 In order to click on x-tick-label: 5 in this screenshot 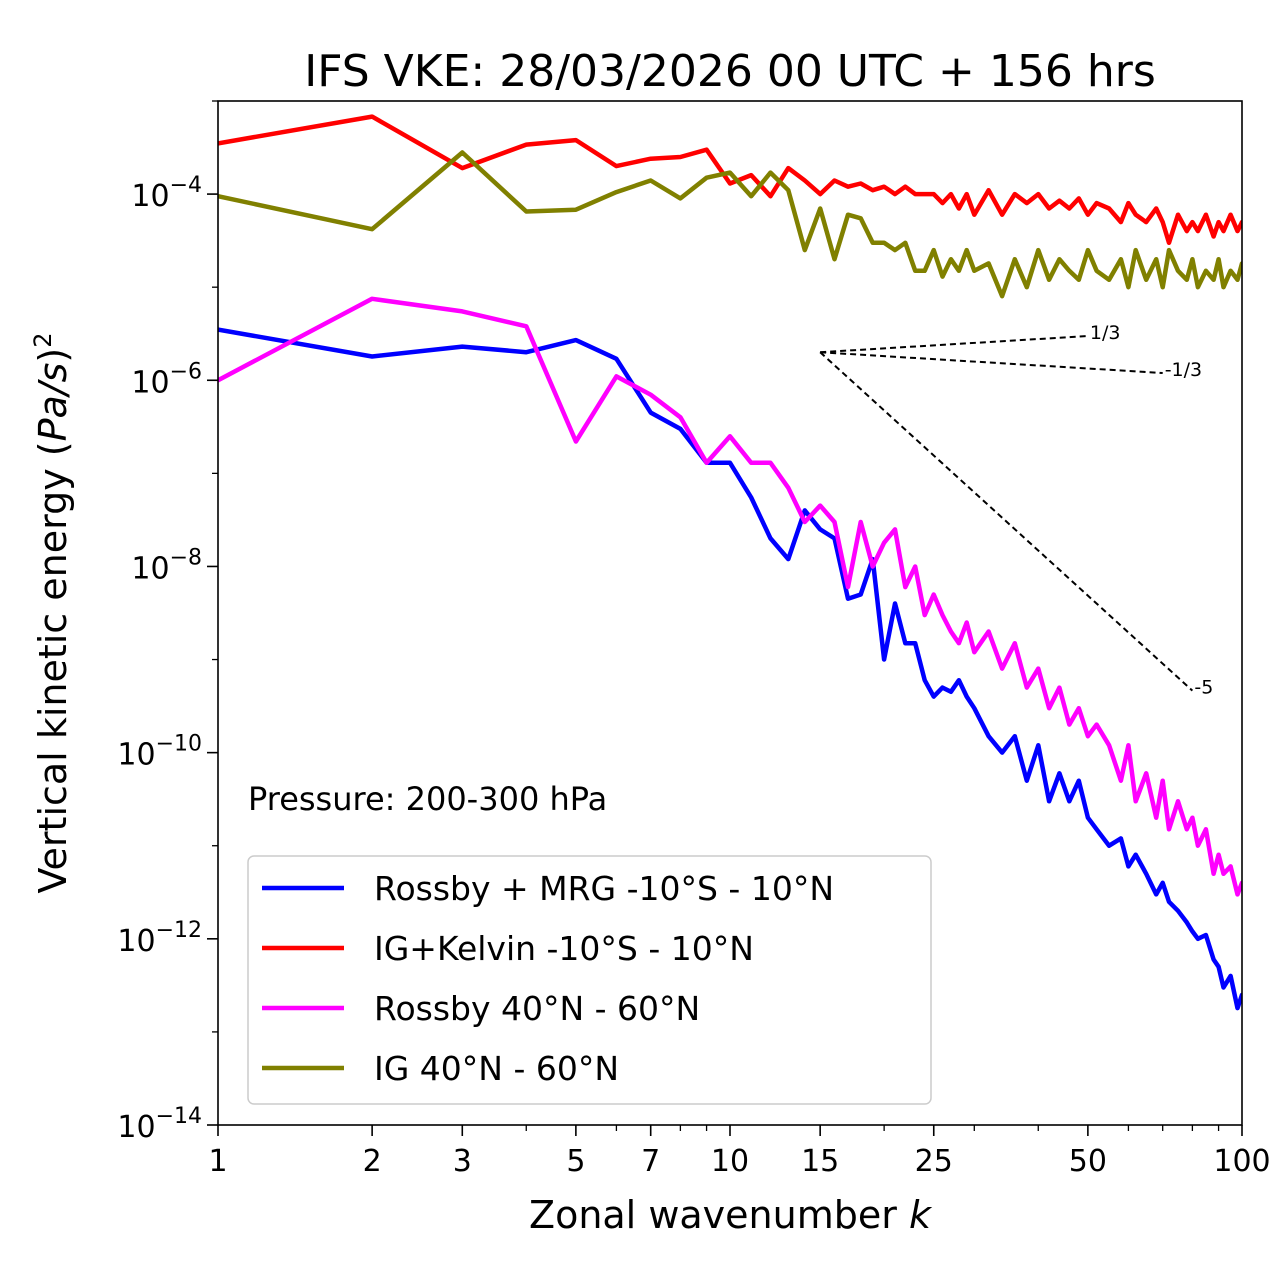, I will do `click(575, 1161)`.